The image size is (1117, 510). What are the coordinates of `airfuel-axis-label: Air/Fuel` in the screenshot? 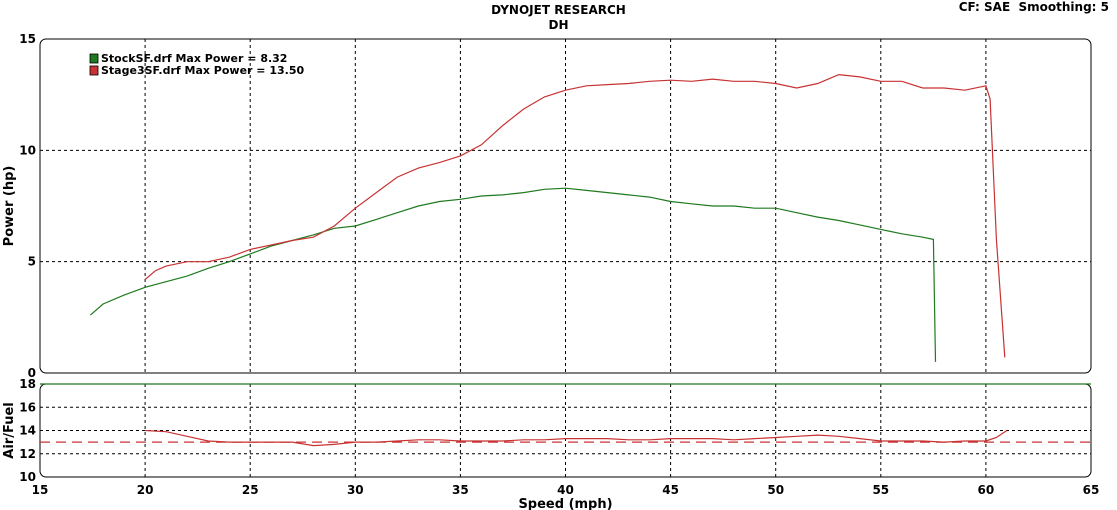 It's located at (9, 430).